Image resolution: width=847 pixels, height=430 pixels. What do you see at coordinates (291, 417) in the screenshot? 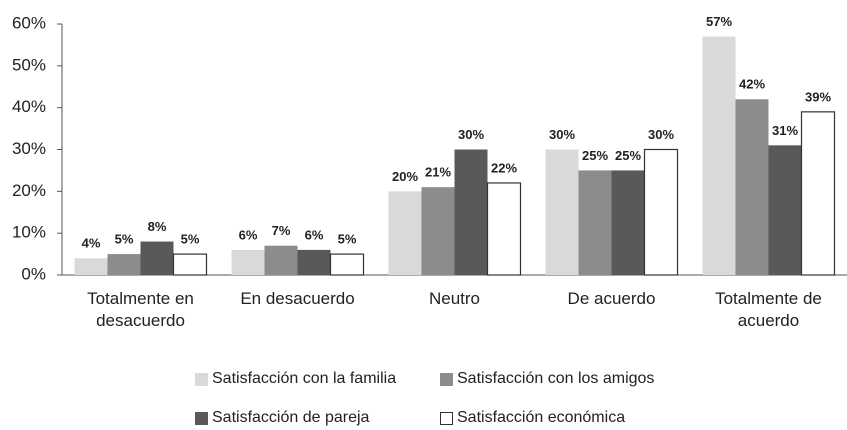
I see `legend-label: Satisfacción de pareja` at bounding box center [291, 417].